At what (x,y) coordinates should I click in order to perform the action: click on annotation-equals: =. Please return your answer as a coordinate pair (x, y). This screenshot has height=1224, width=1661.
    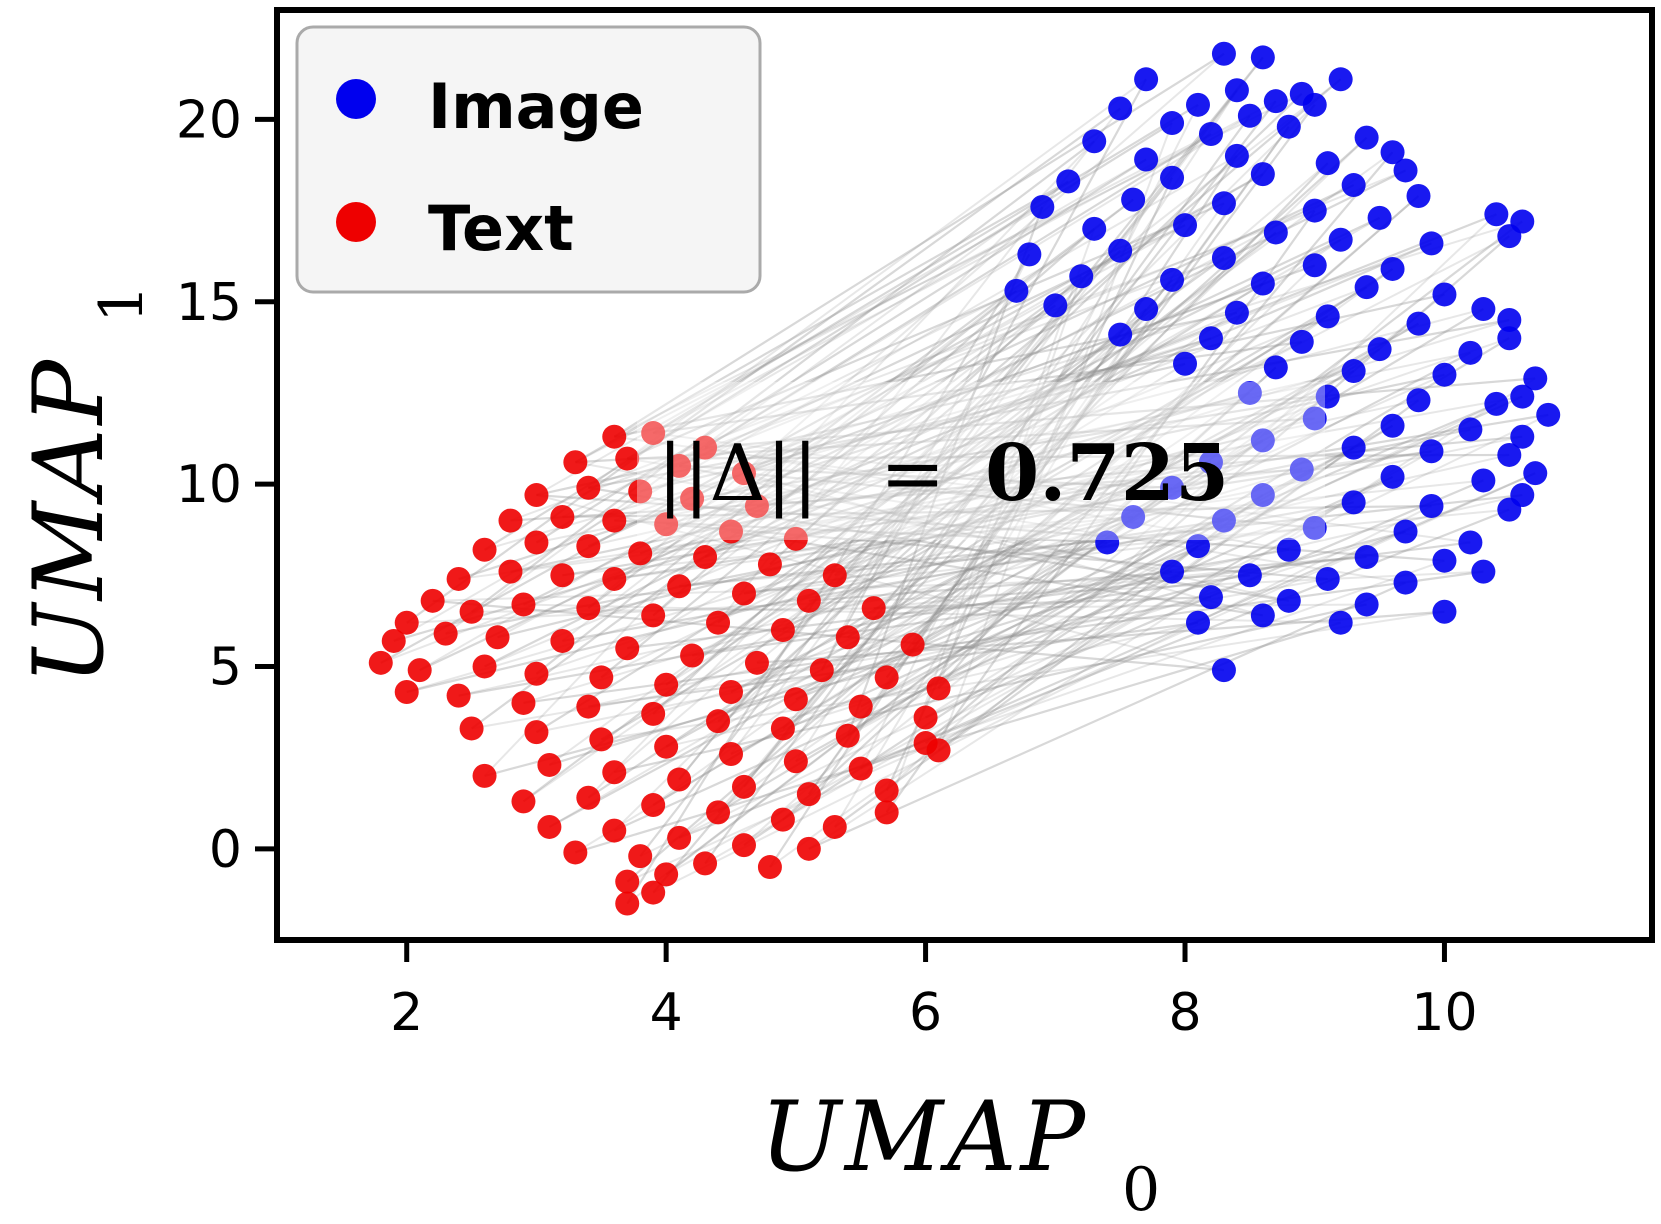
    Looking at the image, I should click on (912, 474).